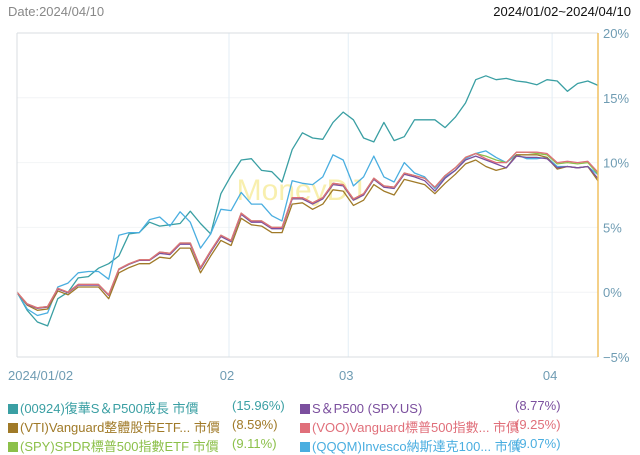 The height and width of the screenshot is (455, 640). What do you see at coordinates (227, 375) in the screenshot?
I see `x-tick-label: 02` at bounding box center [227, 375].